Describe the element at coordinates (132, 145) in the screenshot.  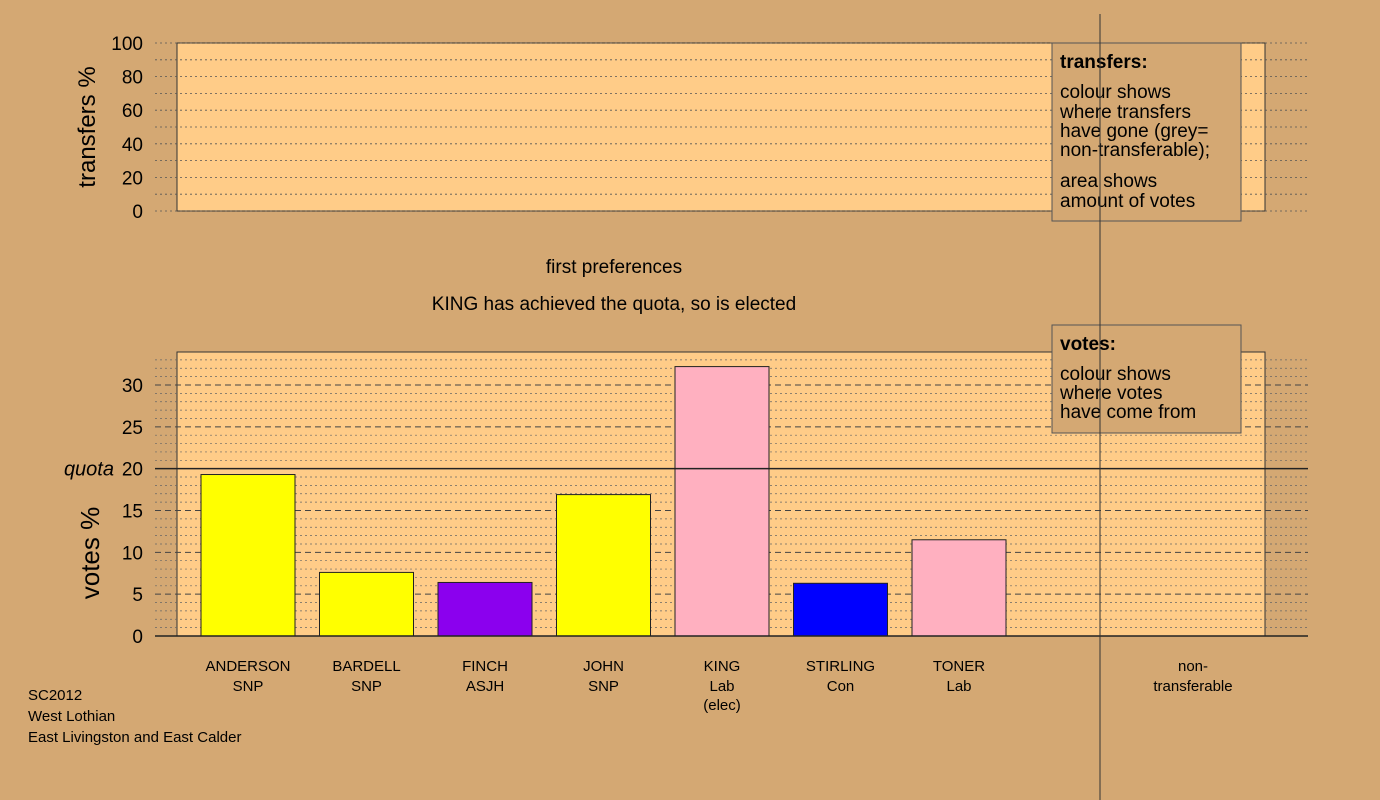
I see `transfers-y-tick-label: 40` at that location.